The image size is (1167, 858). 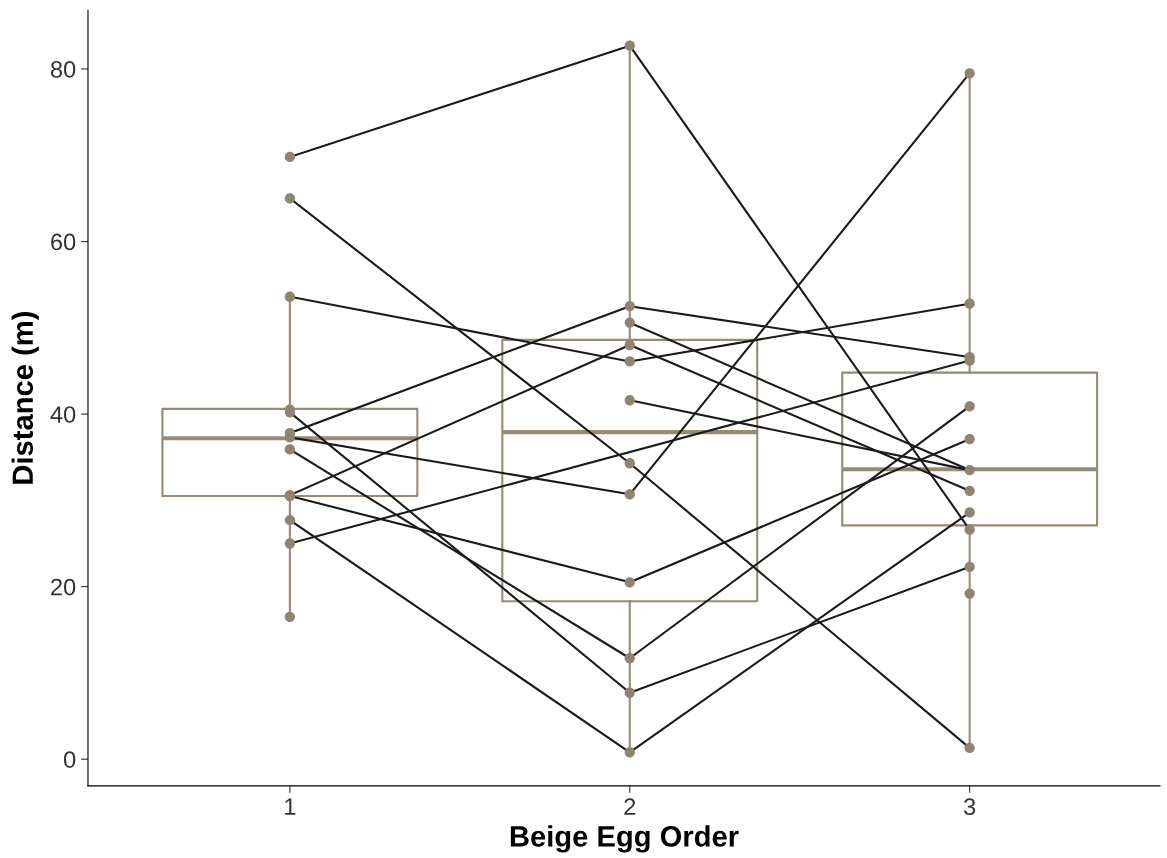 I want to click on y-axis-title: Distance (m), so click(x=25, y=398).